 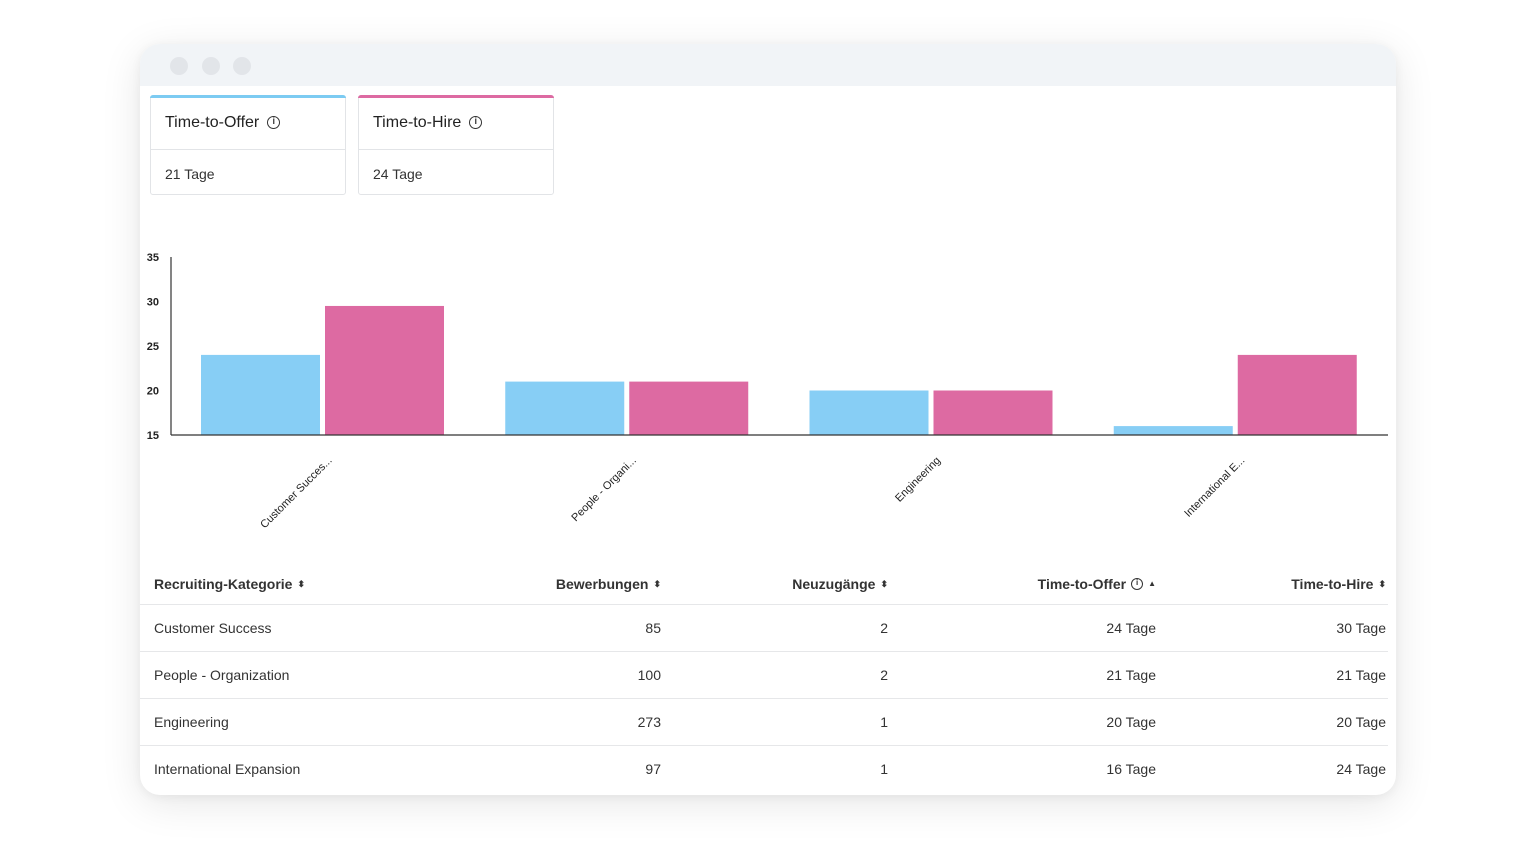 I want to click on cell-kategorie: People - Organization, so click(x=222, y=675).